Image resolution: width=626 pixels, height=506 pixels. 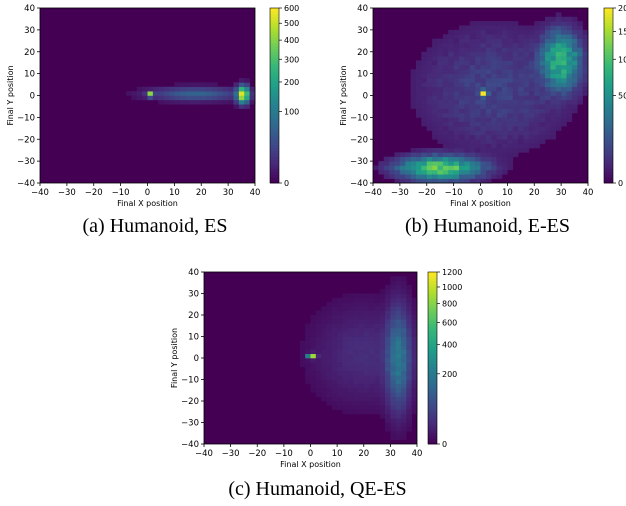 I want to click on y-axis-label: Final Y position, so click(x=10, y=95).